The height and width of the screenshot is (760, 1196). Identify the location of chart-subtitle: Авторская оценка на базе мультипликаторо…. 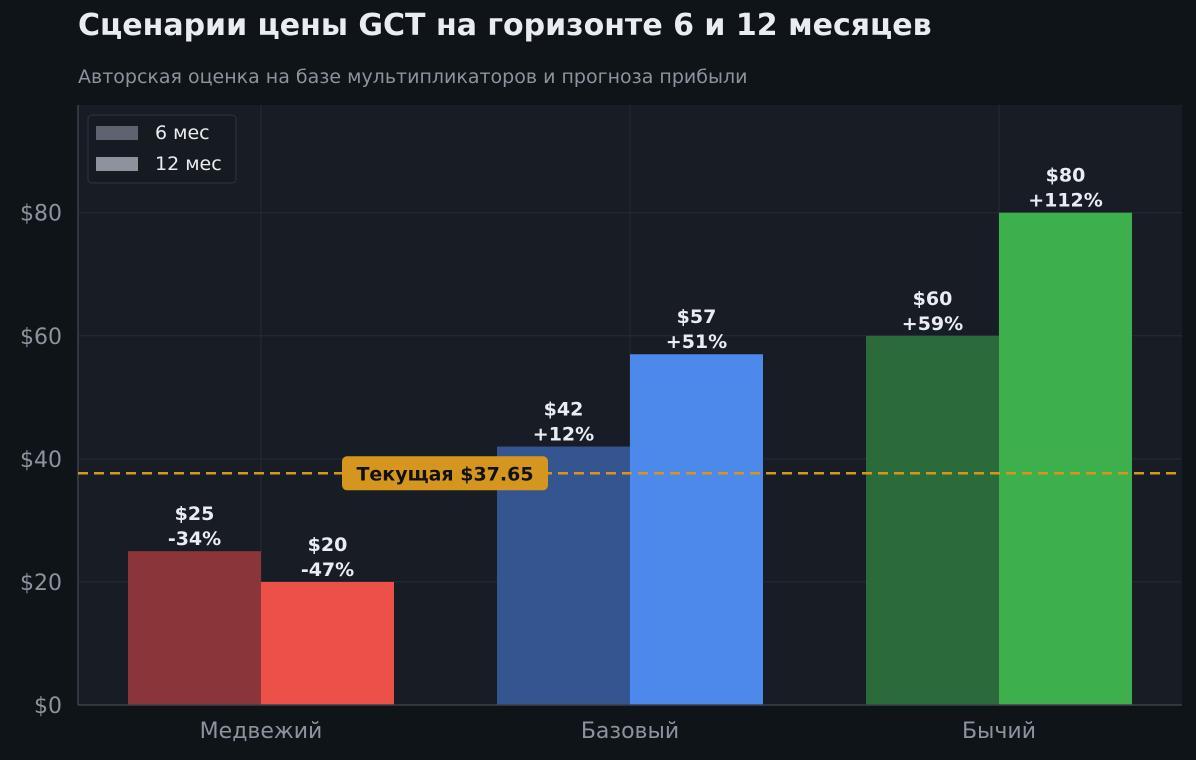
(413, 77).